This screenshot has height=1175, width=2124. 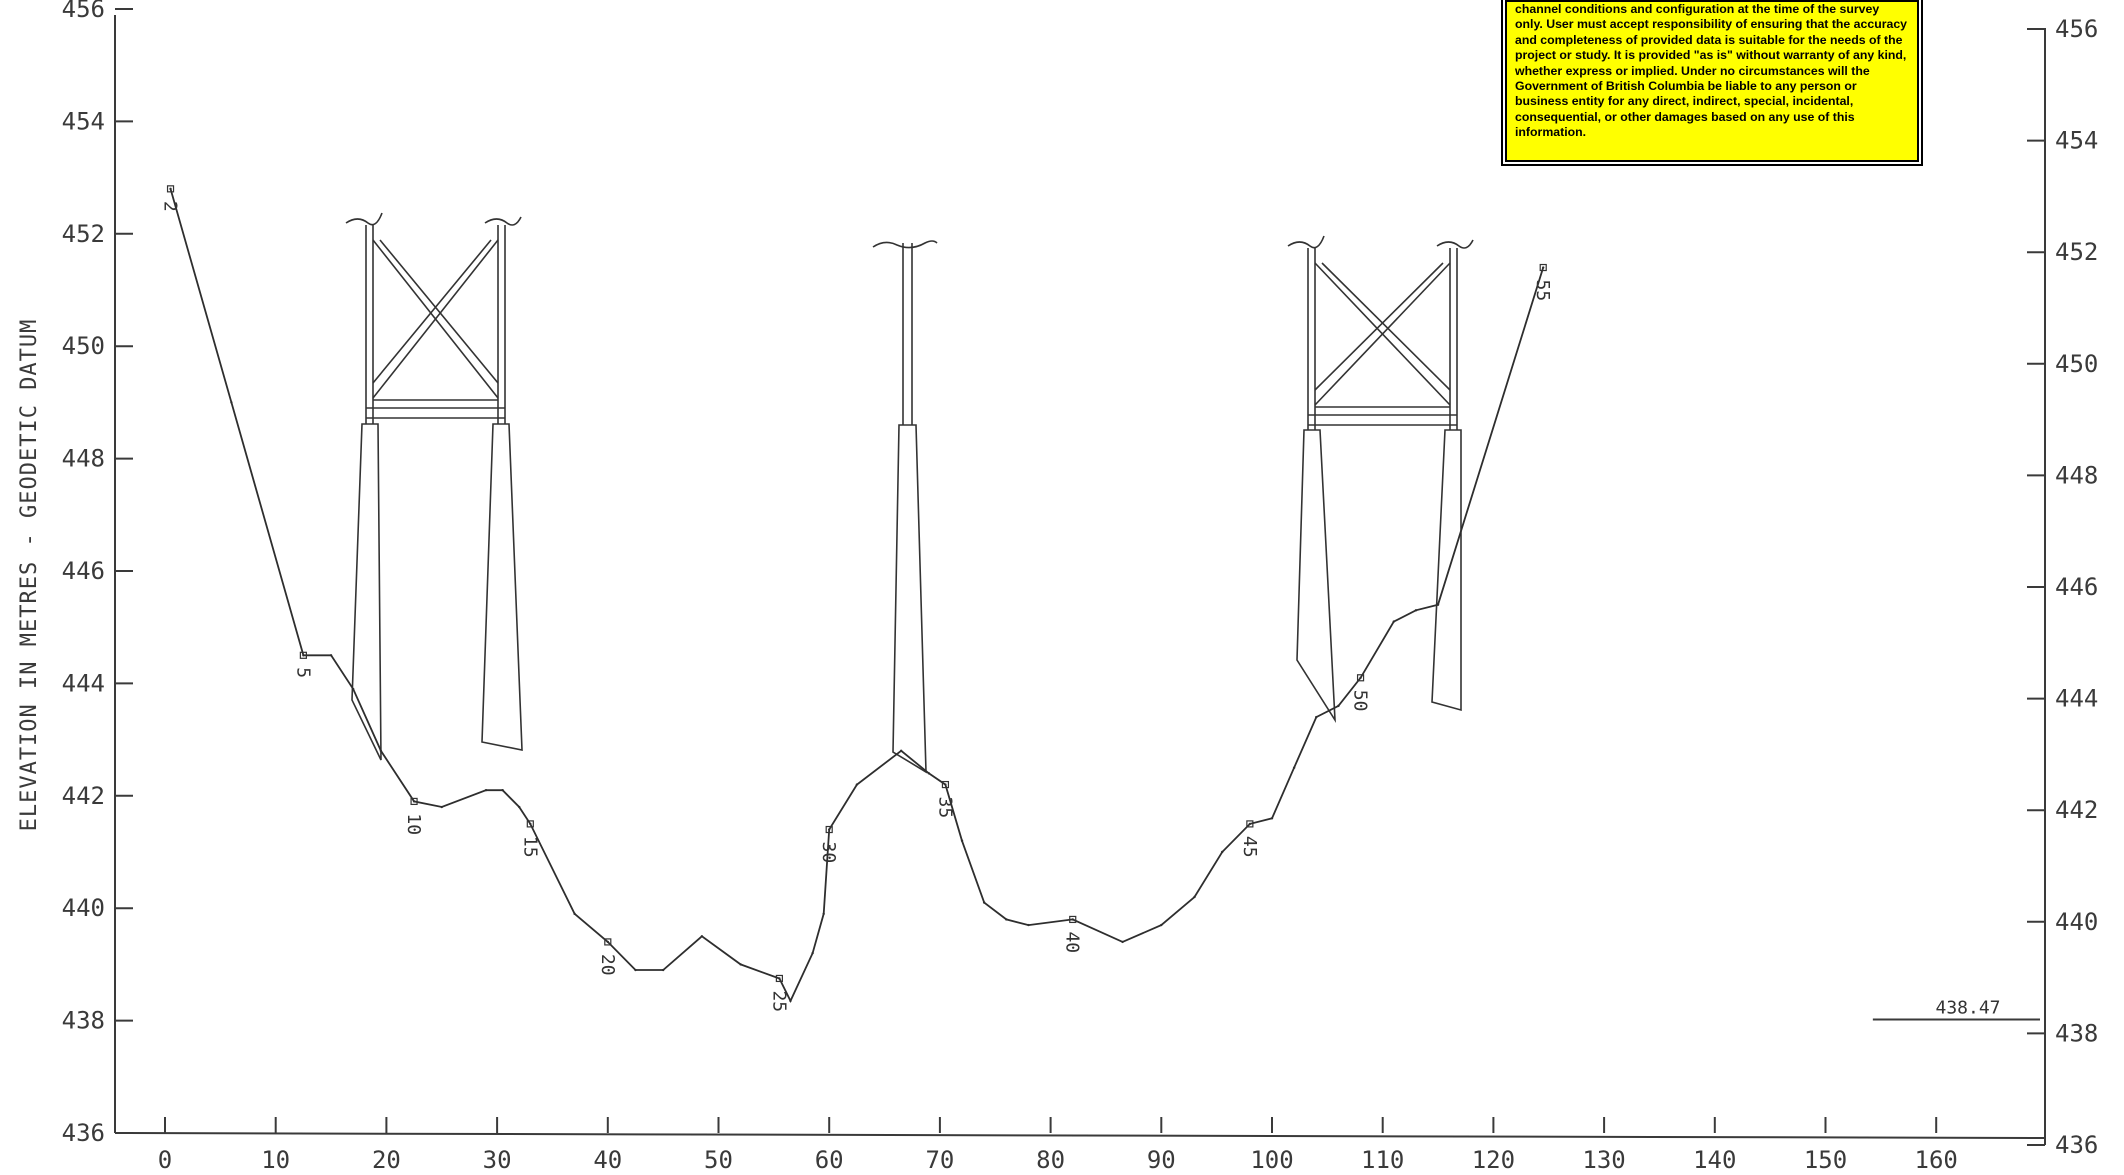 What do you see at coordinates (83, 1133) in the screenshot?
I see `y-tick-label-left: 436` at bounding box center [83, 1133].